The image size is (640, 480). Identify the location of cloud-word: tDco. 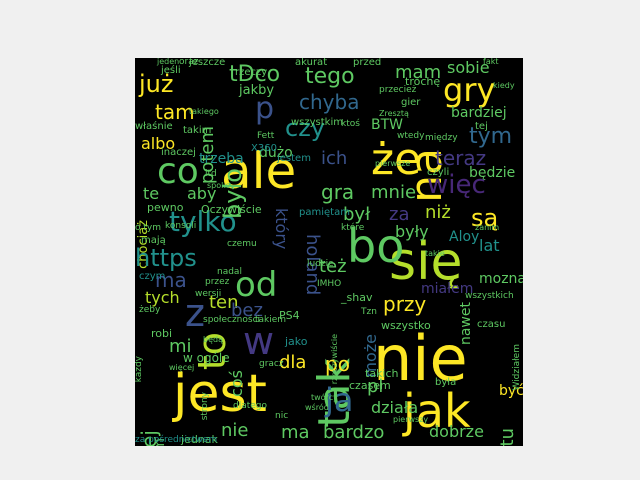
(255, 74).